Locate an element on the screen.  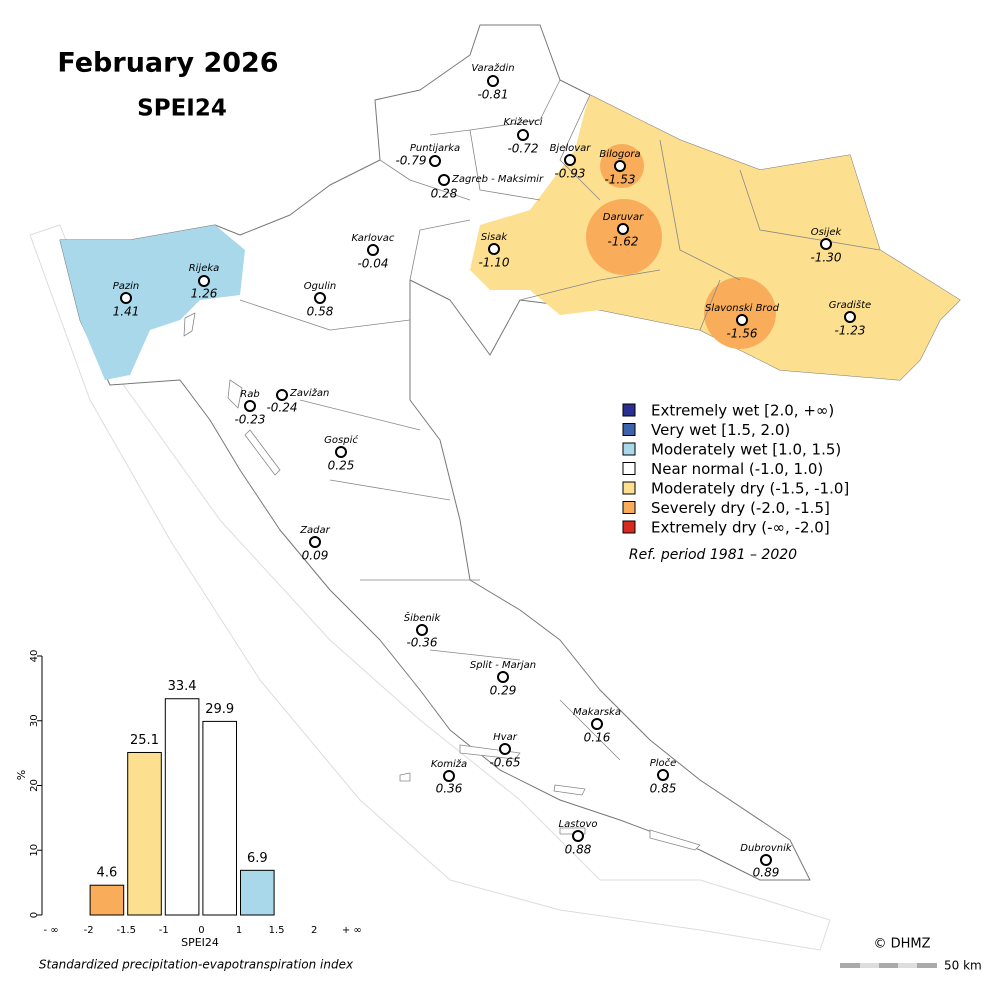
bar-value-label: 4.6 is located at coordinates (107, 873).